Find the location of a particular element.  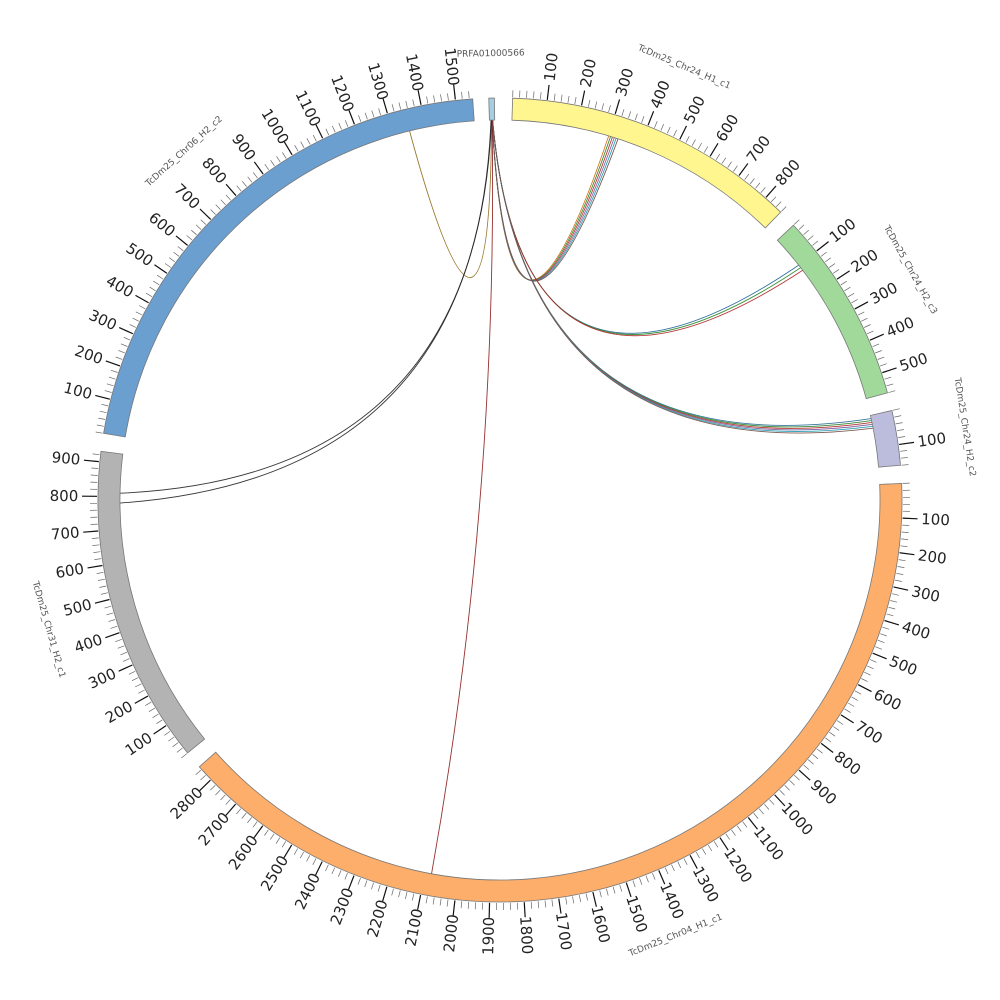

segment-chr06_h2_c2 is located at coordinates (289, 268).